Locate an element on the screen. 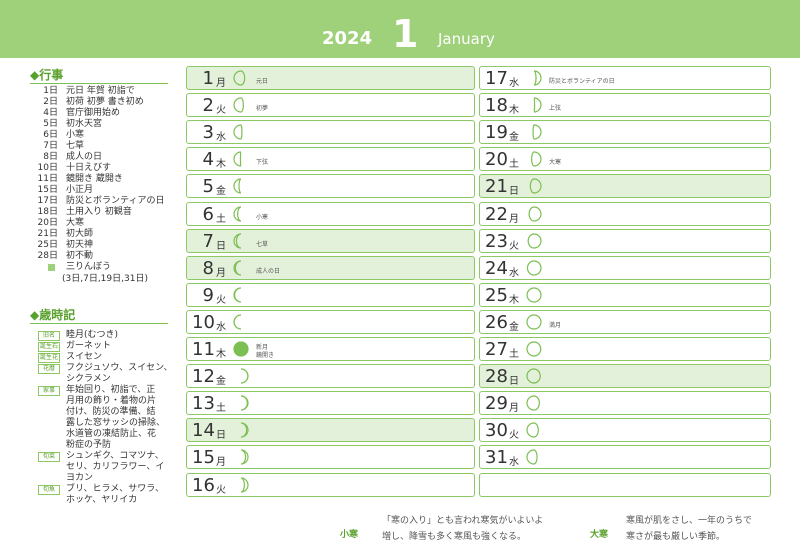 The height and width of the screenshot is (560, 800). empty-row is located at coordinates (625, 484).